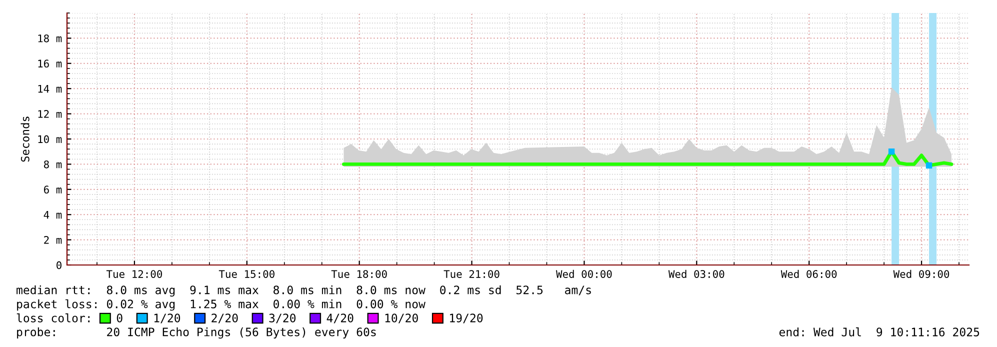 Image resolution: width=997 pixels, height=347 pixels. I want to click on y-tick-label: 14 m, so click(50, 88).